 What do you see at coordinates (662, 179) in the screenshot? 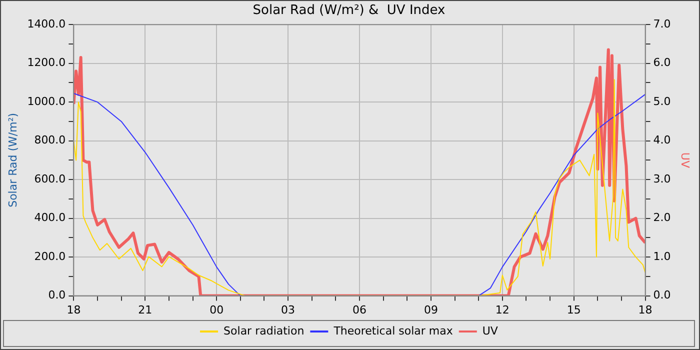
I see `y2-tick-label: 3.0` at bounding box center [662, 179].